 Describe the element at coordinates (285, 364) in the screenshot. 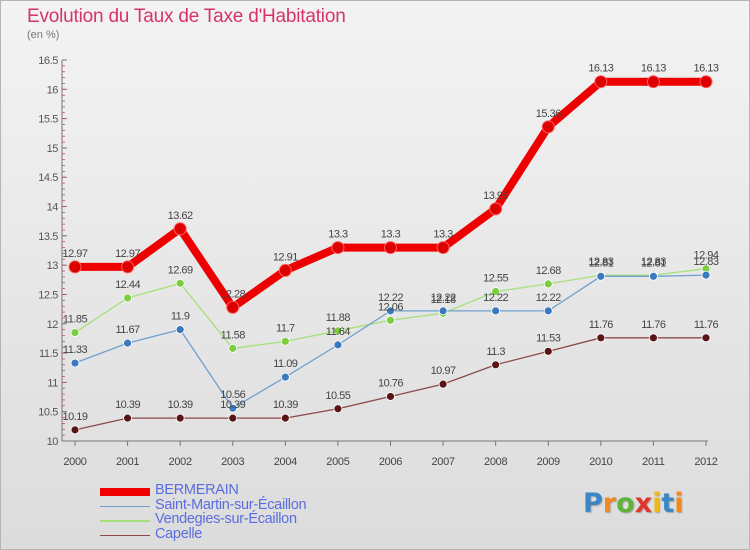

I see `data-label: 11.09` at that location.